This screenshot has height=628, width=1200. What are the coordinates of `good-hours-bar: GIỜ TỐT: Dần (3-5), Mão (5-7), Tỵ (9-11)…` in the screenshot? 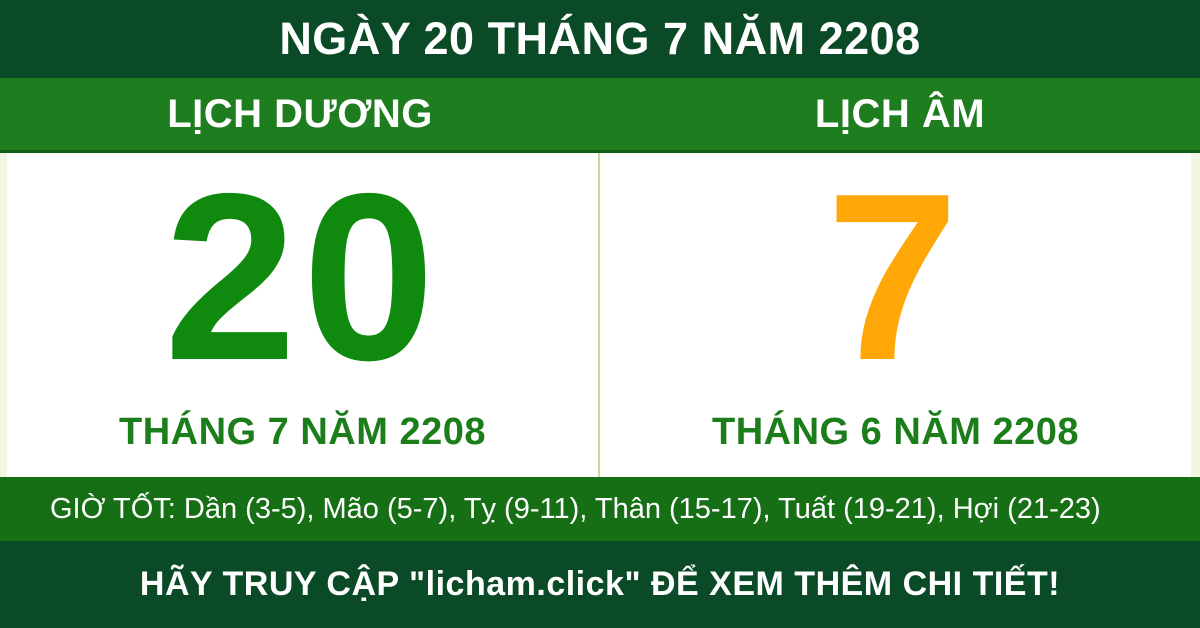 It's located at (600, 509).